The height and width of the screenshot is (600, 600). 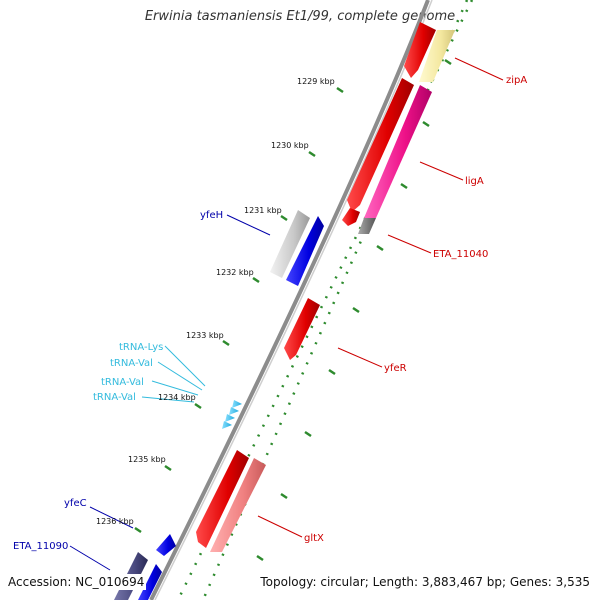 What do you see at coordinates (75, 503) in the screenshot?
I see `gene-label-yfeC: yfeC` at bounding box center [75, 503].